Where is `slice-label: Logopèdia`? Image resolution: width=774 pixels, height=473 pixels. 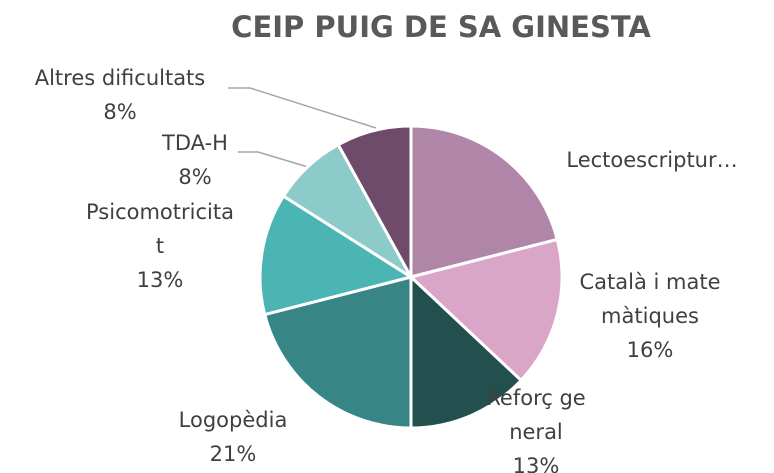 slice-label: Logopèdia is located at coordinates (233, 420).